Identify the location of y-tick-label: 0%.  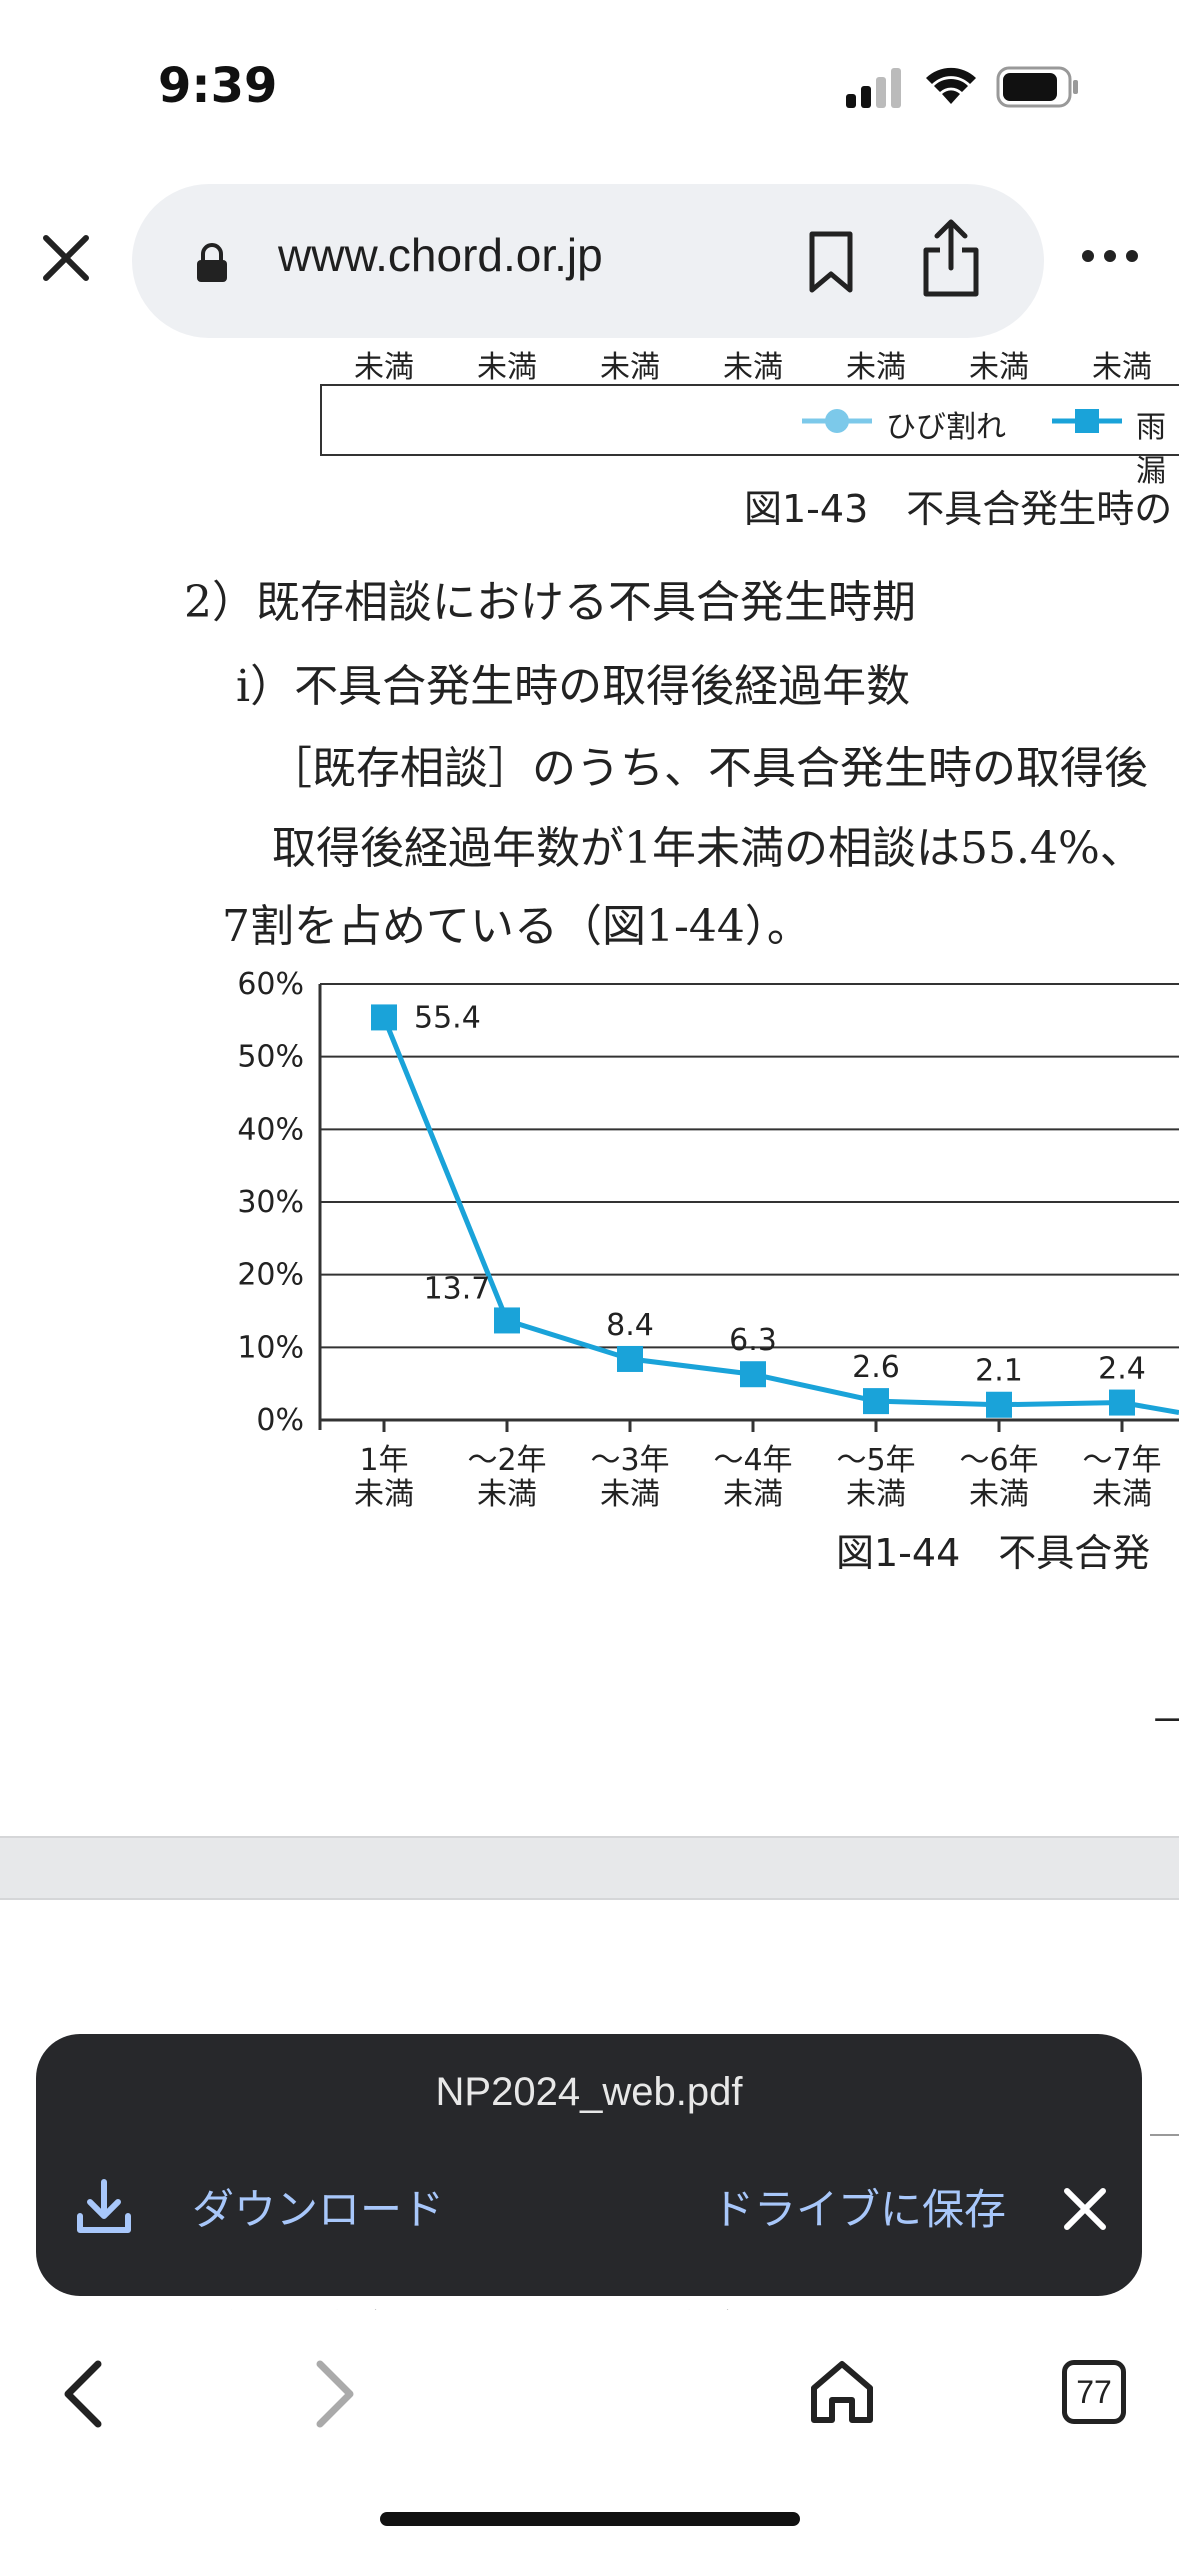
(280, 1420).